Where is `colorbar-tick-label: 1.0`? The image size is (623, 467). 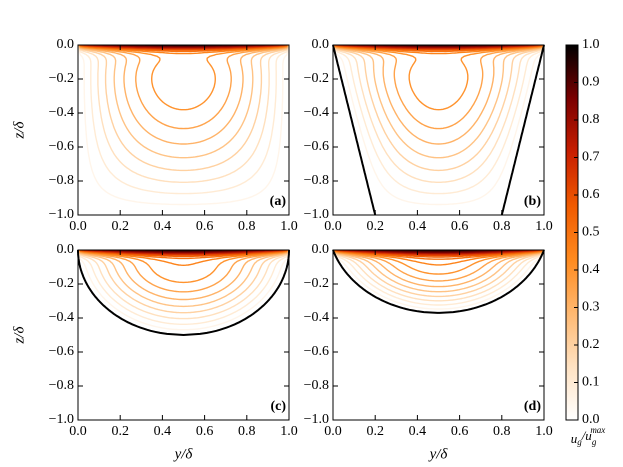 colorbar-tick-label: 1.0 is located at coordinates (591, 44).